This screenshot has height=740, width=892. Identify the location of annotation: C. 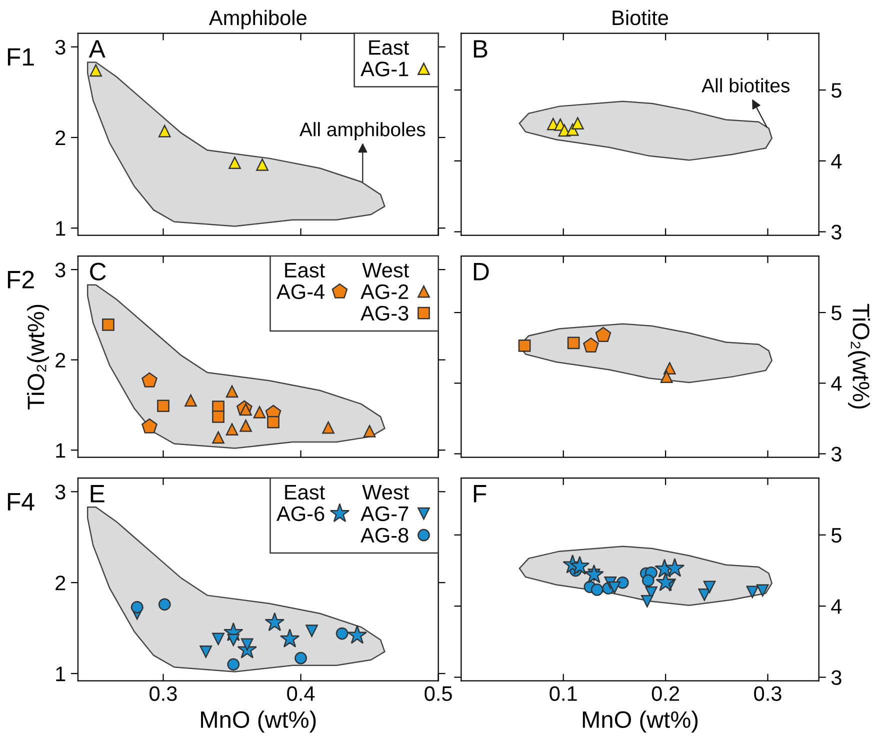
(98, 271).